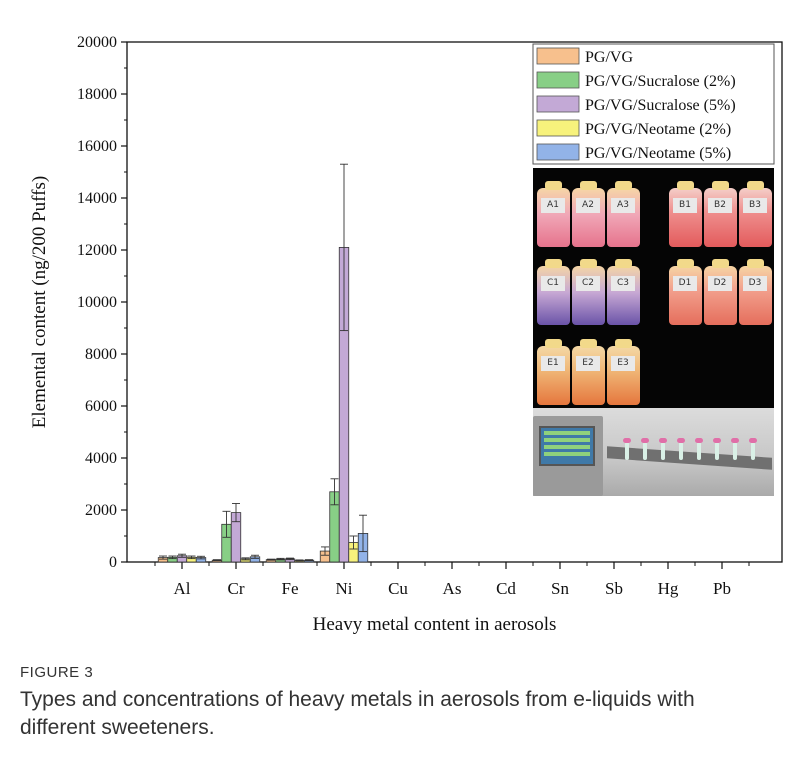 Image resolution: width=799 pixels, height=775 pixels. I want to click on e-liquid-bottle: C1, so click(553, 292).